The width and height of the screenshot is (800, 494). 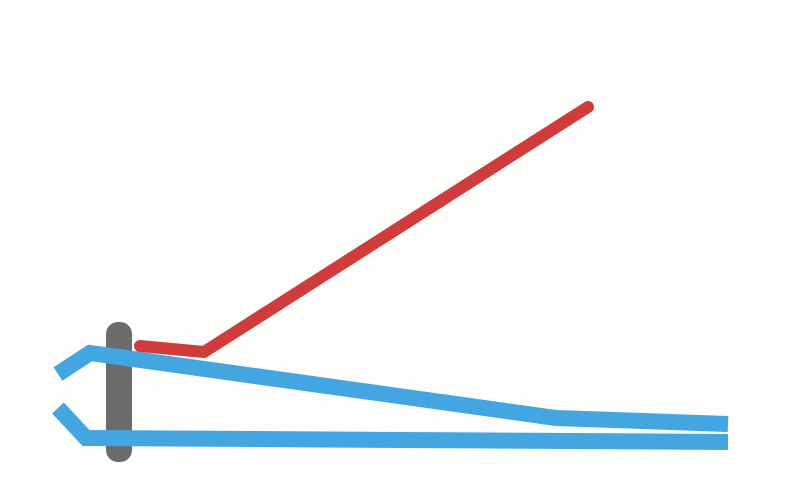 What do you see at coordinates (390, 426) in the screenshot?
I see `lower-jaw` at bounding box center [390, 426].